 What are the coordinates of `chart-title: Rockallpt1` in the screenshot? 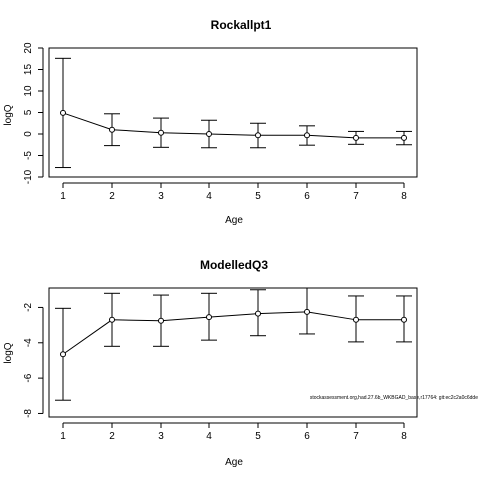 It's located at (241, 25).